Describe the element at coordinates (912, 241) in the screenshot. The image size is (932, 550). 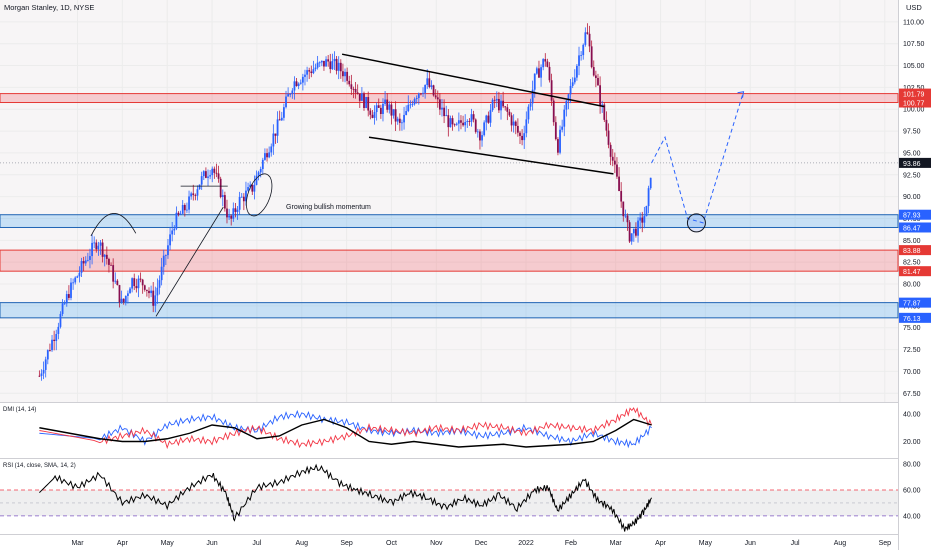
I see `price-tick-label: 85.00` at that location.